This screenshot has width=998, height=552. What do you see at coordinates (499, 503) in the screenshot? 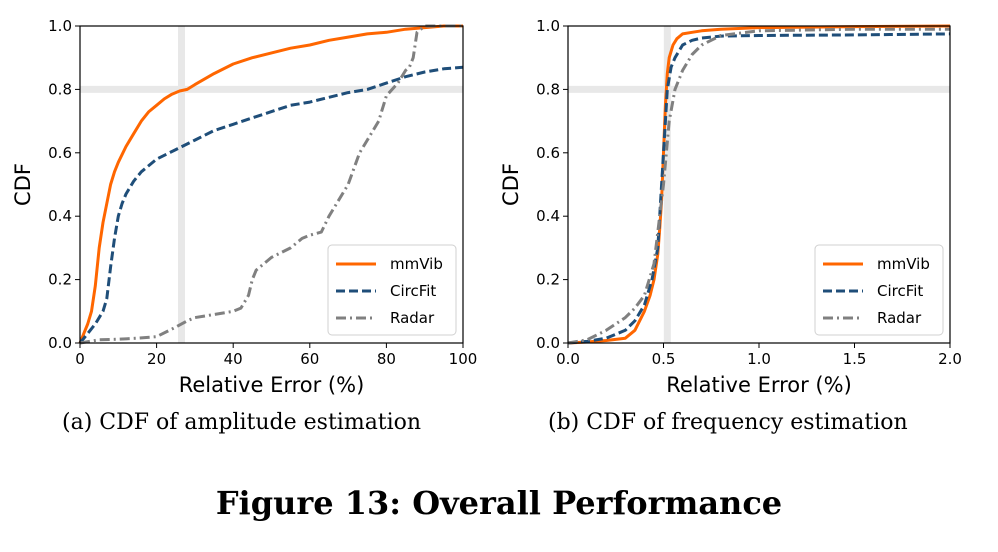
I see `figure-title: Figure 13: Overall Performance` at bounding box center [499, 503].